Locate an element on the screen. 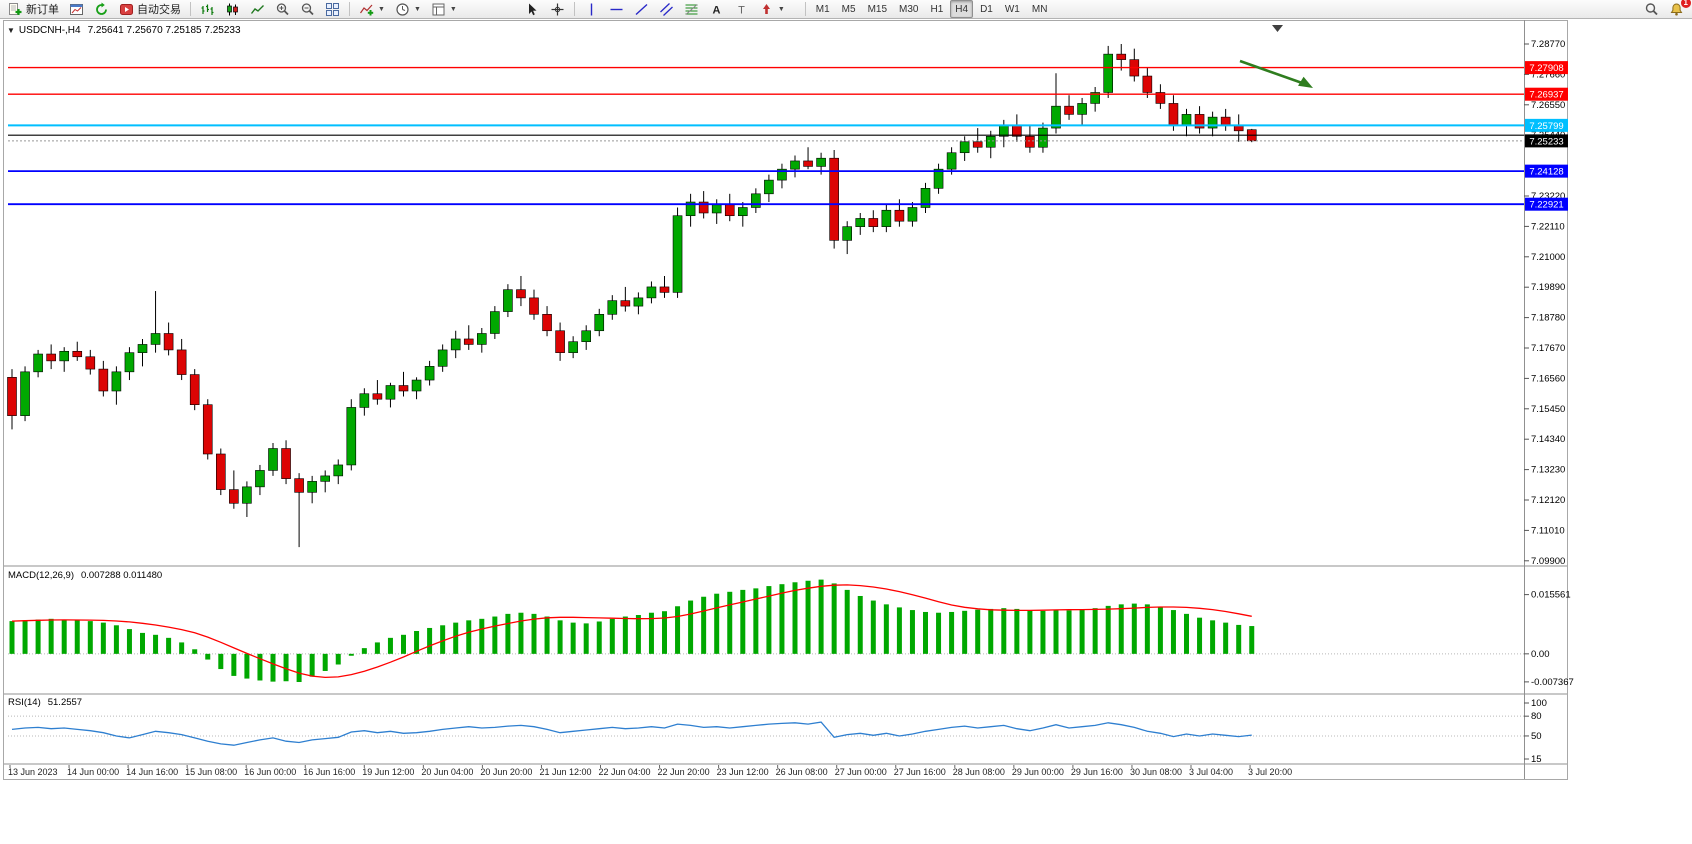 The width and height of the screenshot is (1692, 844). text-label-button: T is located at coordinates (741, 9).